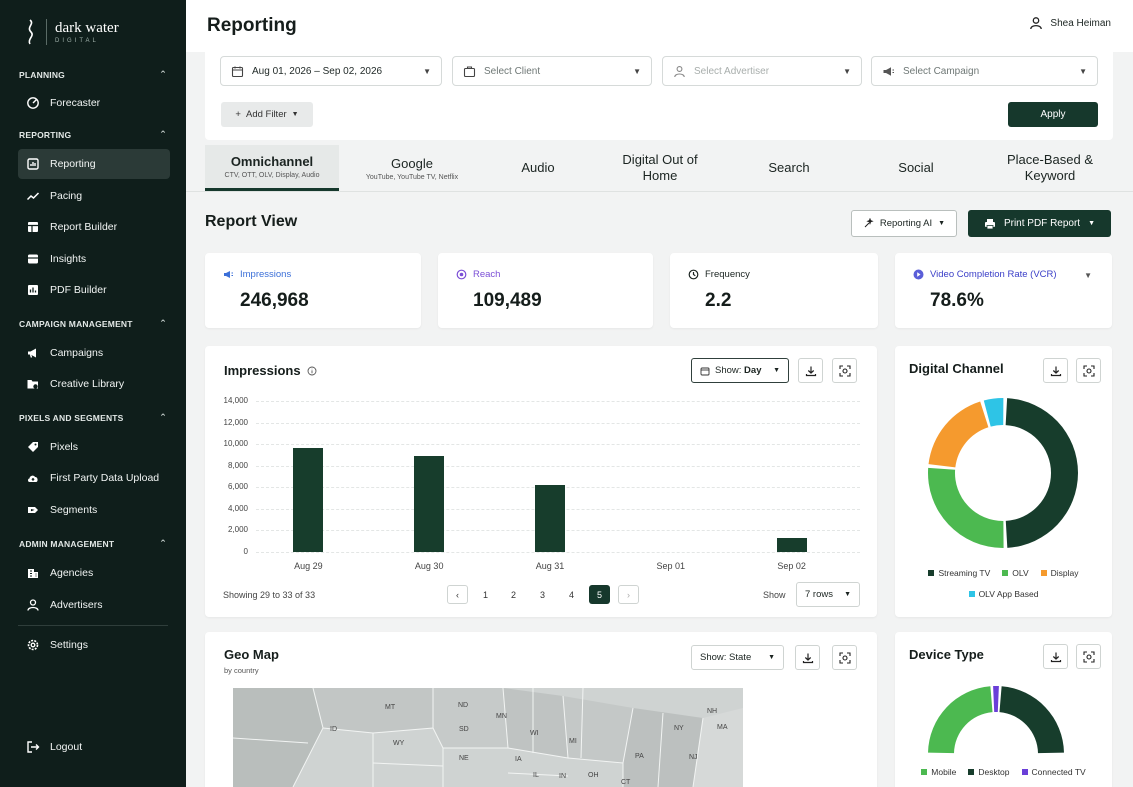  What do you see at coordinates (33, 164) in the screenshot?
I see `reporting-icon` at bounding box center [33, 164].